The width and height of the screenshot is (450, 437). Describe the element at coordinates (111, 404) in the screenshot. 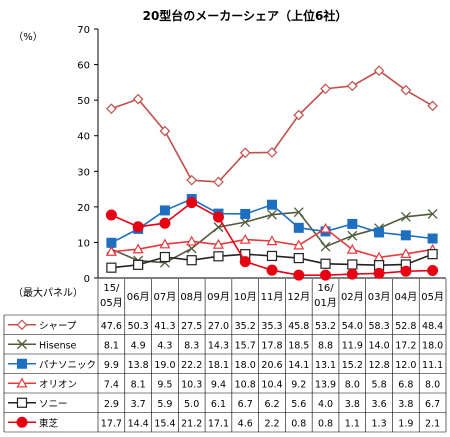

I see `table-cell-value: 2.9` at that location.